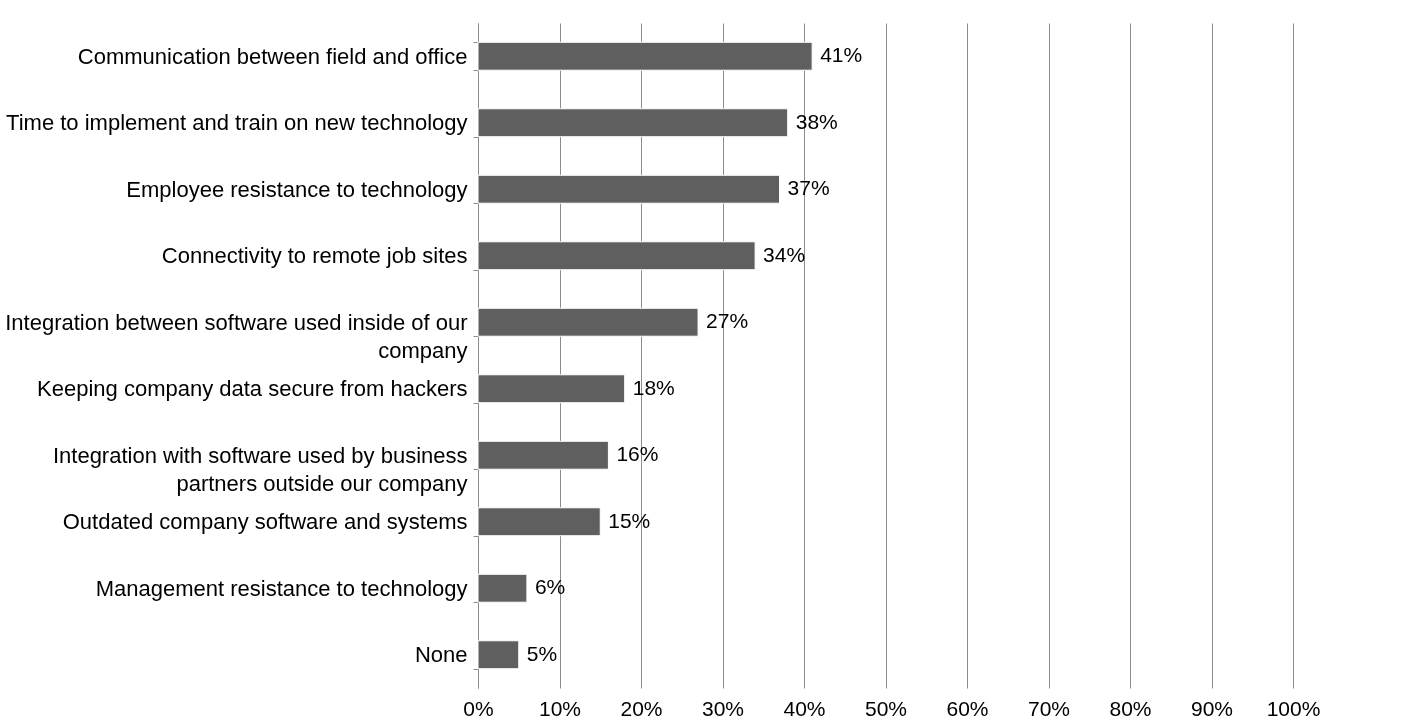  I want to click on data-label: 5%, so click(542, 653).